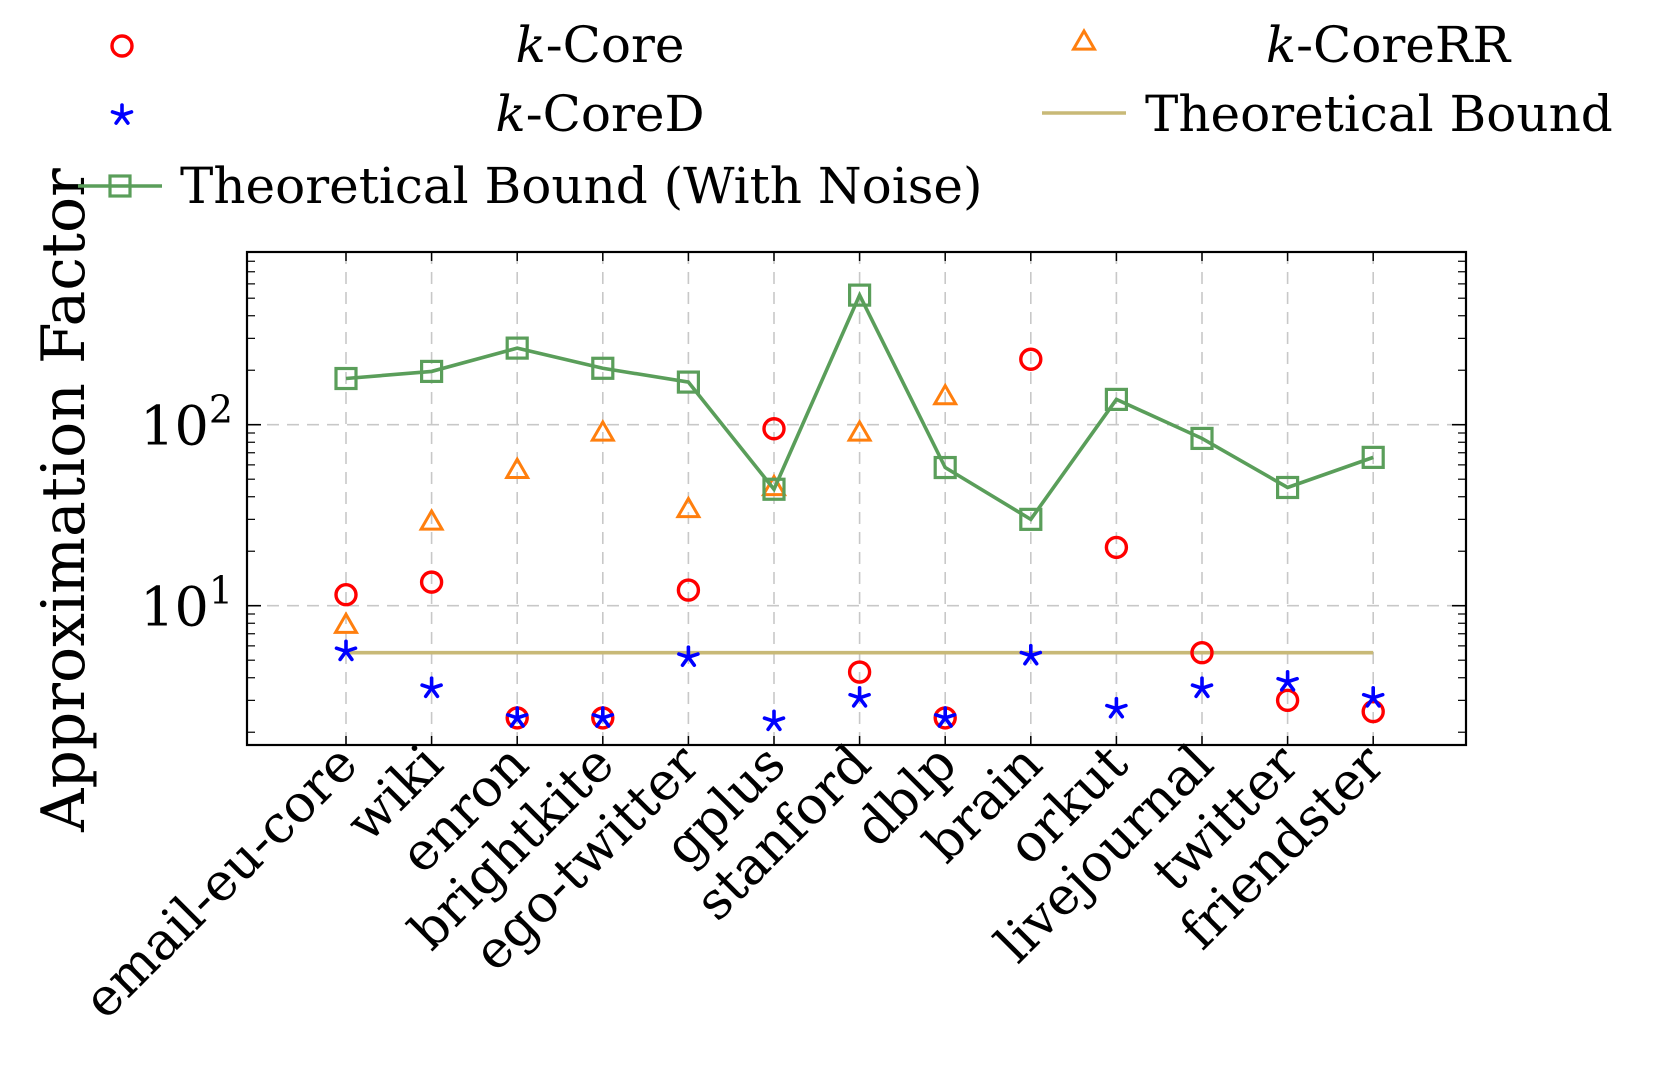  Describe the element at coordinates (645, 508) in the screenshot. I see `series-kcorerr` at that location.